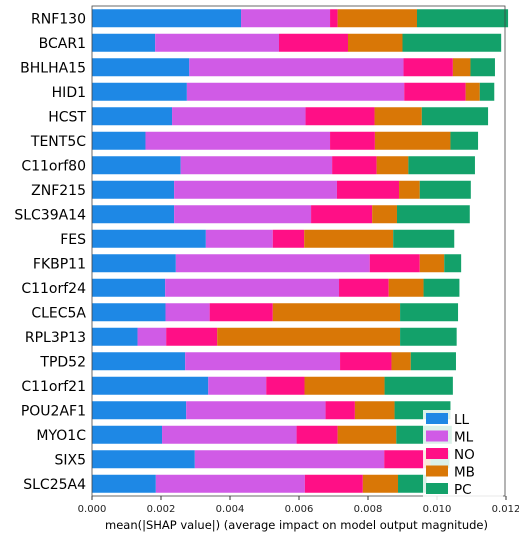  What do you see at coordinates (288, 238) in the screenshot?
I see `bar-fes-no` at bounding box center [288, 238].